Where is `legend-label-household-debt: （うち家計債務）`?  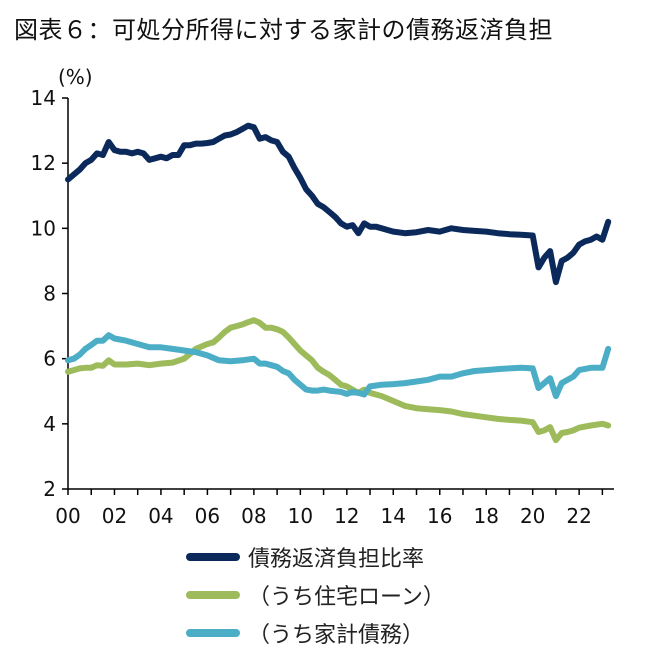 legend-label-household-debt: （うち家計債務） is located at coordinates (336, 635).